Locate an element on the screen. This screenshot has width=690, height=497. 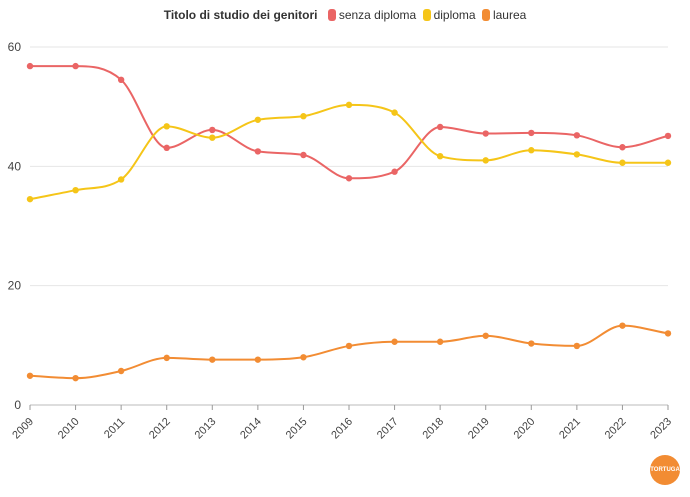
data-point-senza-diploma-2020 is located at coordinates (531, 133).